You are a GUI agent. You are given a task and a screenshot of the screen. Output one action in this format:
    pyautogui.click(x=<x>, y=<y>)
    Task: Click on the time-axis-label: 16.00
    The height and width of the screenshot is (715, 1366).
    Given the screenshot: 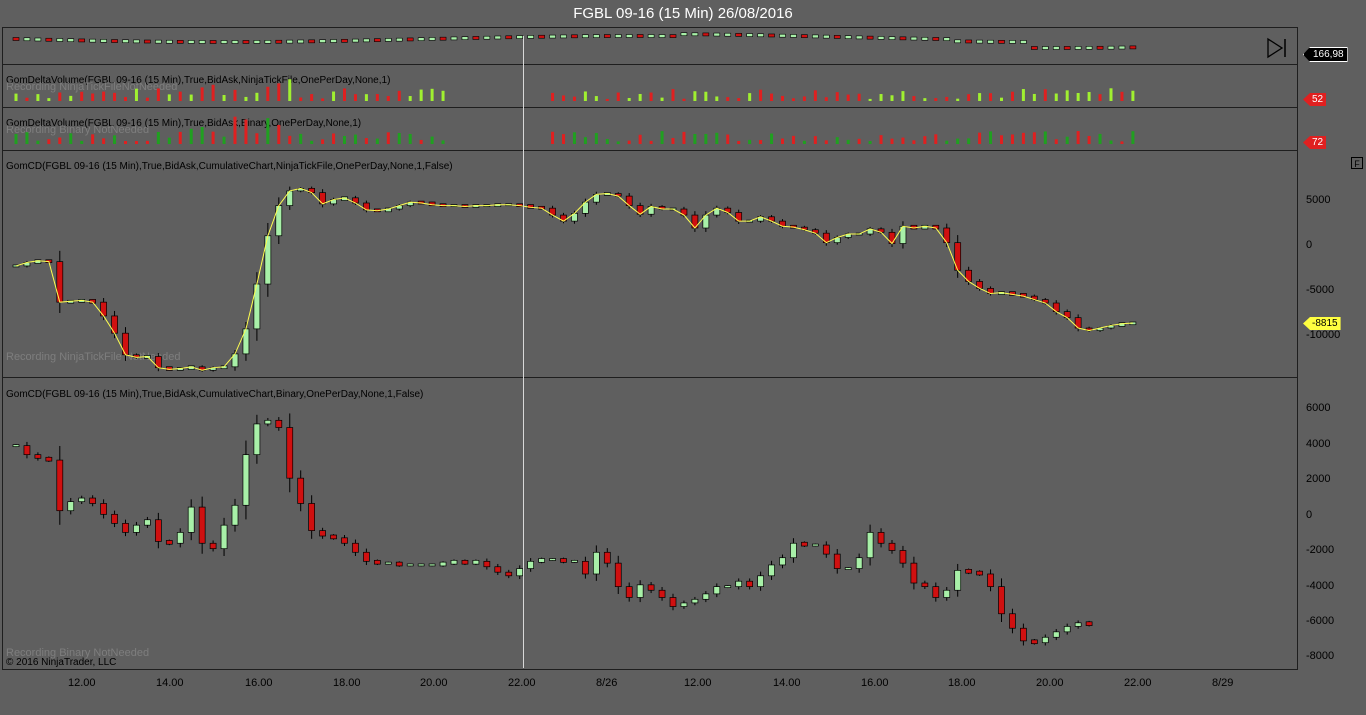 What is the action you would take?
    pyautogui.click(x=259, y=683)
    